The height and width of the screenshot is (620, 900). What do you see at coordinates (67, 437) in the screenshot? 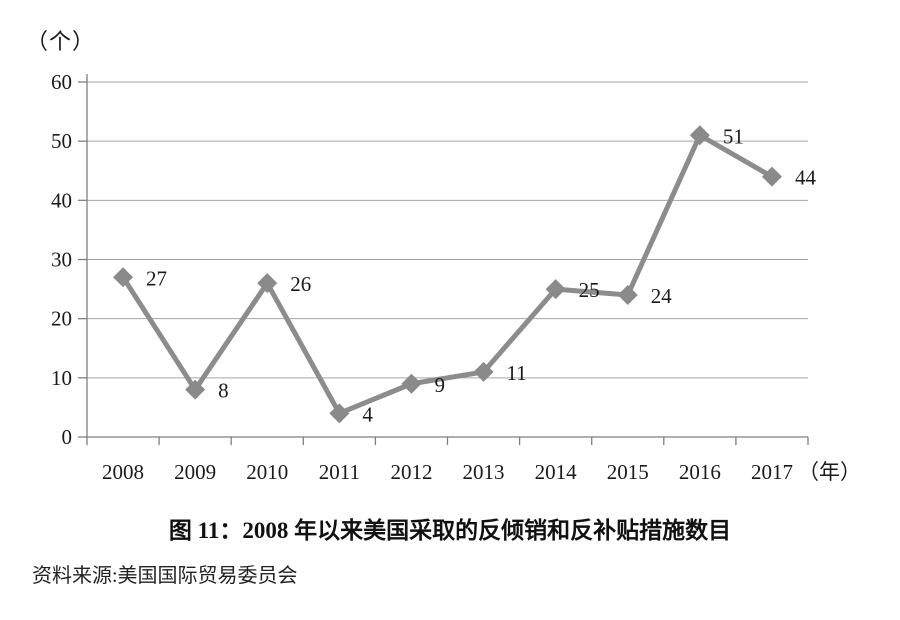
I see `y-tick-label: 0` at bounding box center [67, 437].